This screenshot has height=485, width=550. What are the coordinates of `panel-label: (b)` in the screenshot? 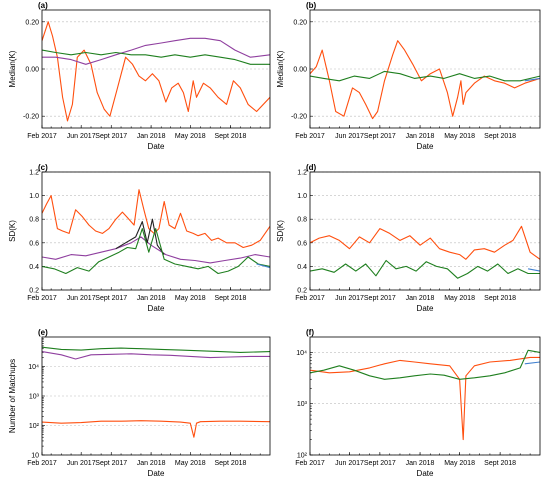 It's located at (311, 5).